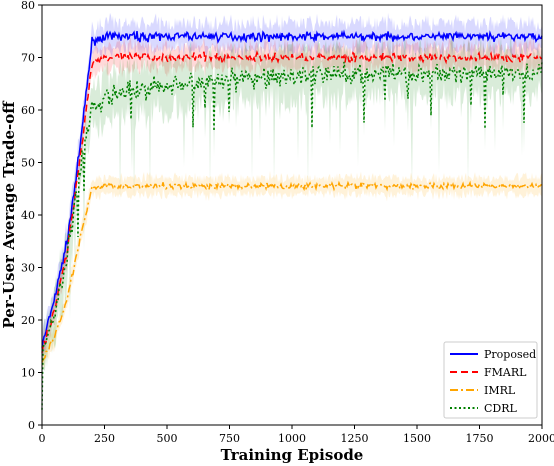 Image resolution: width=554 pixels, height=466 pixels. What do you see at coordinates (28, 110) in the screenshot?
I see `y-tick-label: 60` at bounding box center [28, 110].